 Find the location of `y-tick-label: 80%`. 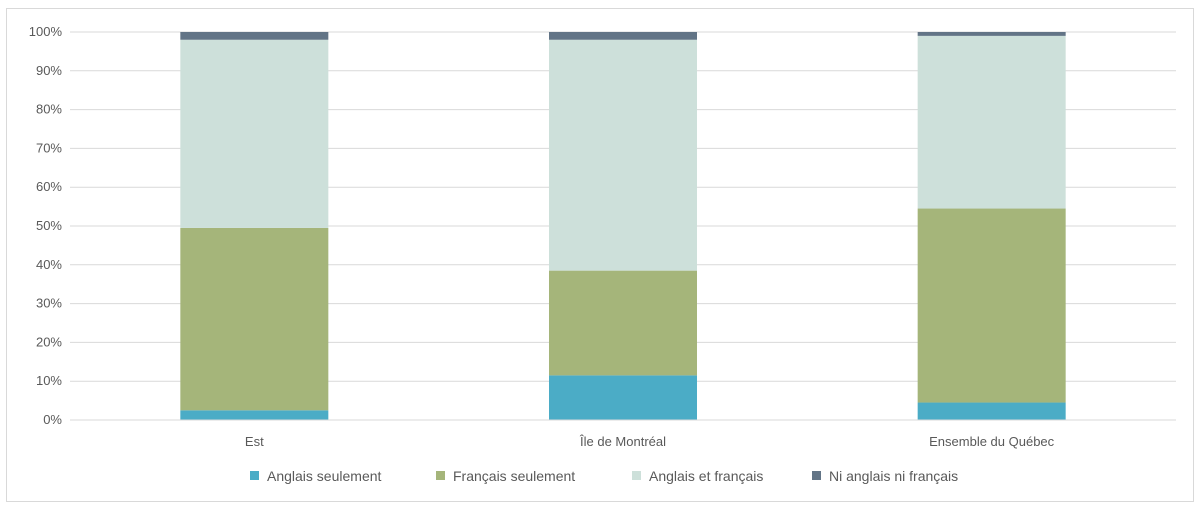

y-tick-label: 80% is located at coordinates (49, 109).